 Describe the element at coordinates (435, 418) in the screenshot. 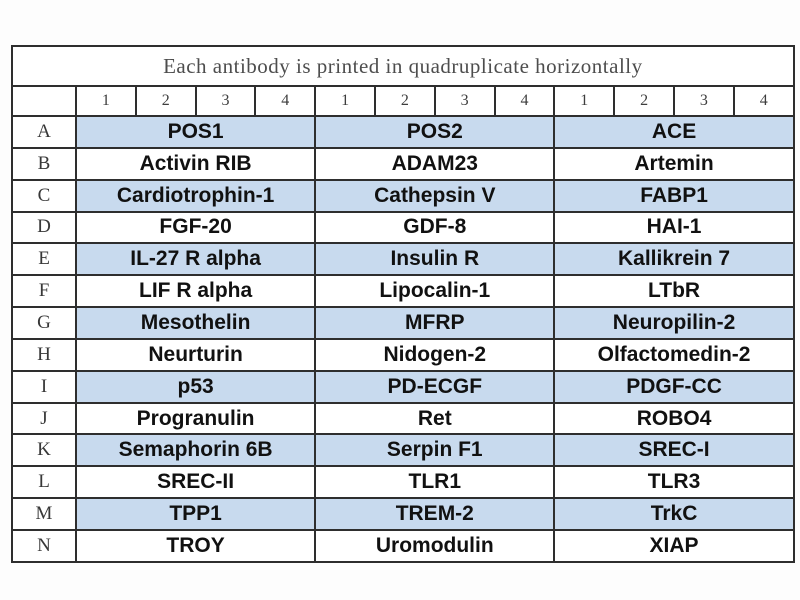

I see `antibody-cell: Ret` at that location.